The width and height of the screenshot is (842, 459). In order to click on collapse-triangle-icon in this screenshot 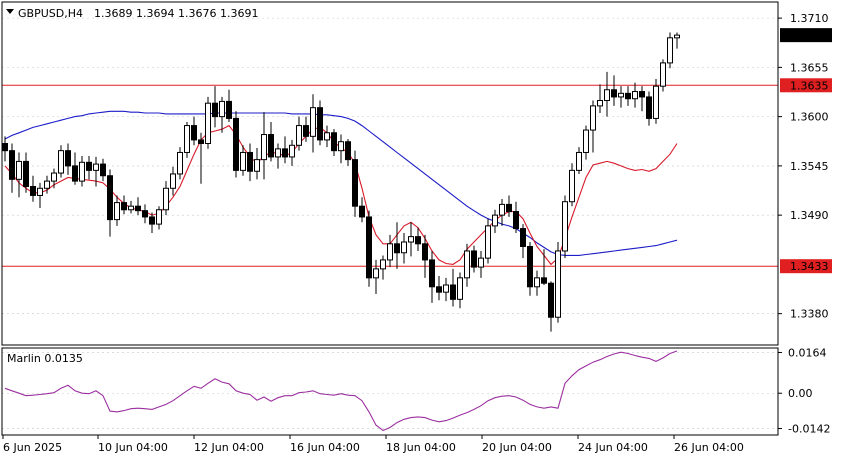, I will do `click(10, 11)`.